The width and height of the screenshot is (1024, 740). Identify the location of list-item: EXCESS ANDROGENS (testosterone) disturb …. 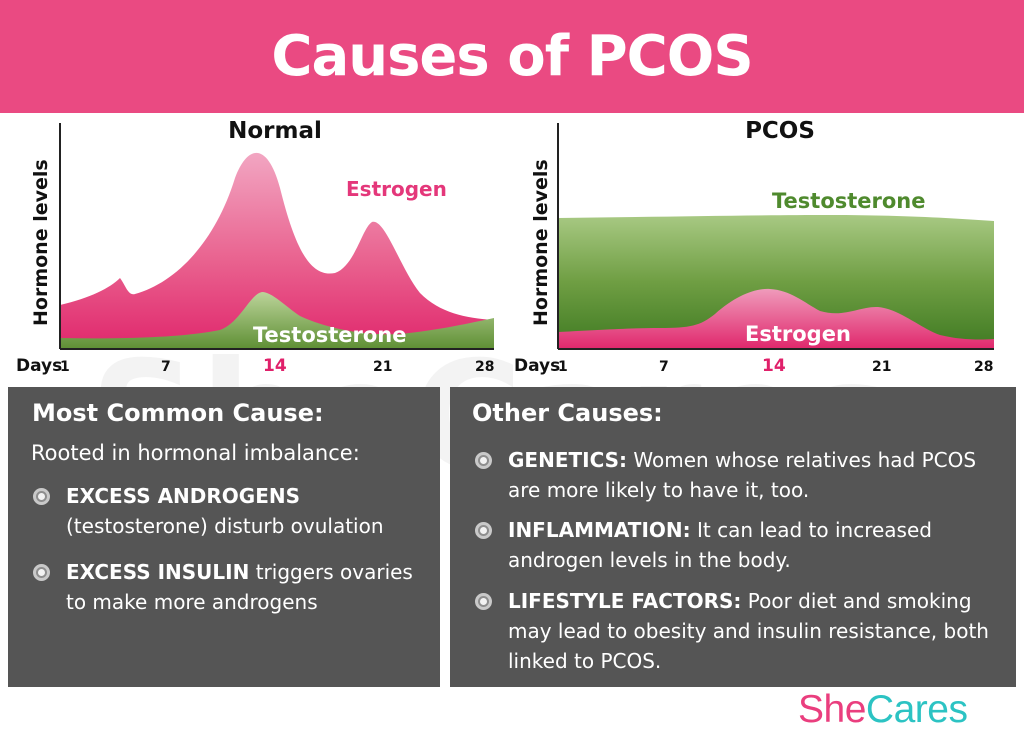
(229, 511).